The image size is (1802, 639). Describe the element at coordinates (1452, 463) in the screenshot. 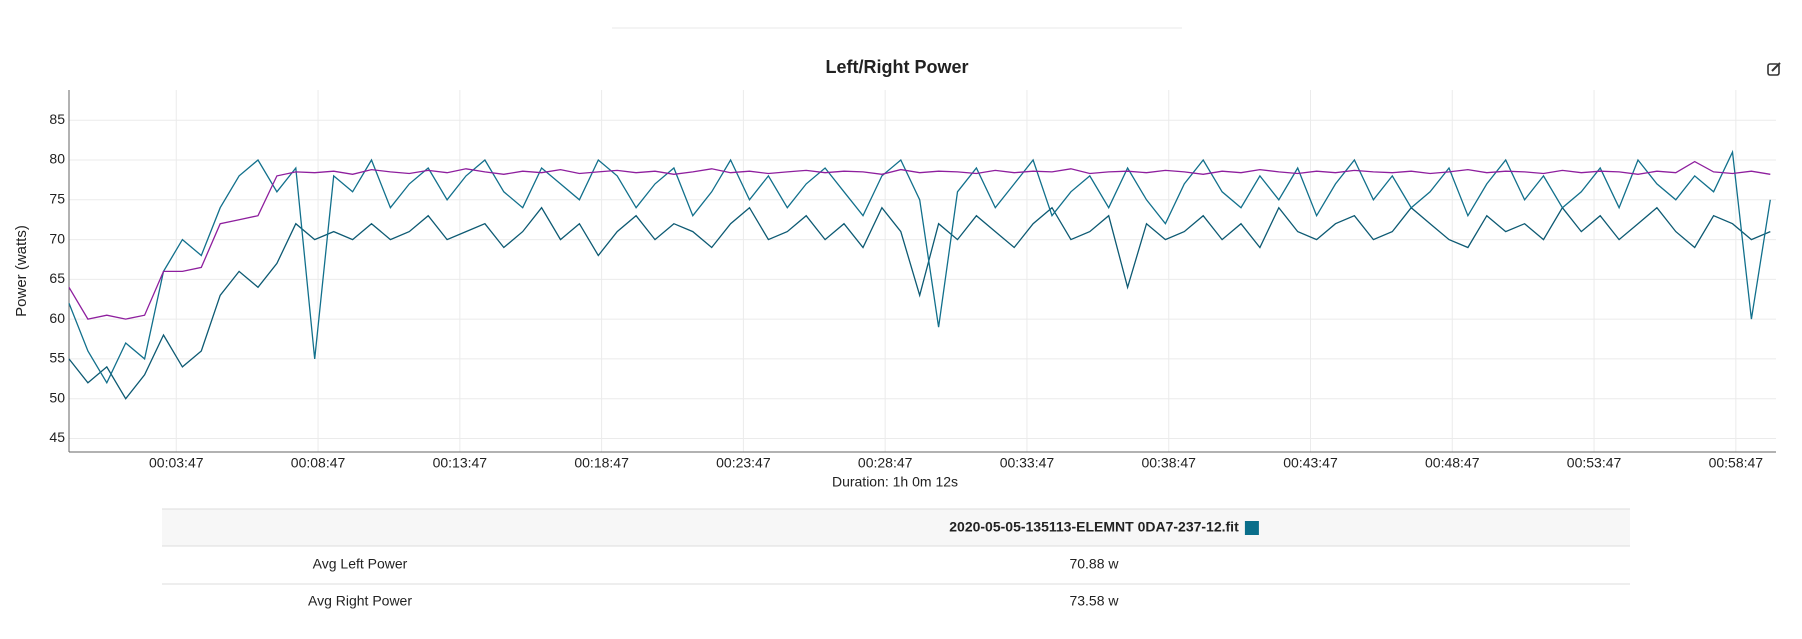

I see `x-tick-label: 00:48:47` at that location.